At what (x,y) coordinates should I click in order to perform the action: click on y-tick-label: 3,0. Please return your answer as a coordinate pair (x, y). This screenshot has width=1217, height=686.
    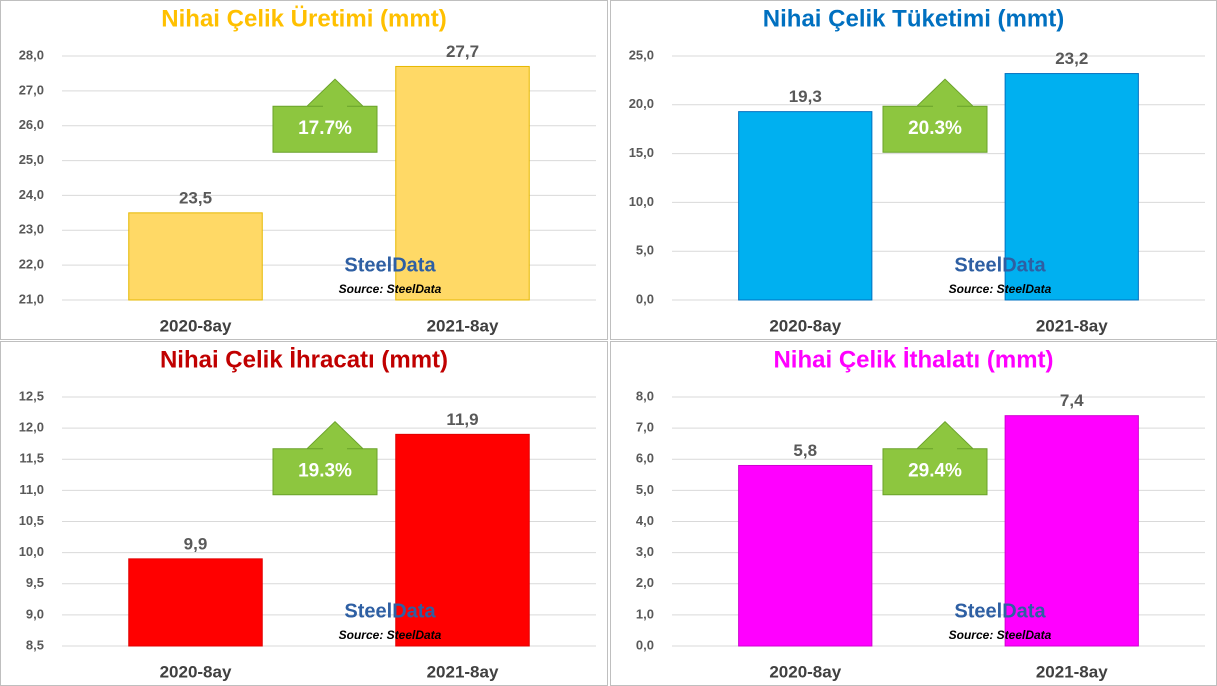
    Looking at the image, I should click on (645, 551).